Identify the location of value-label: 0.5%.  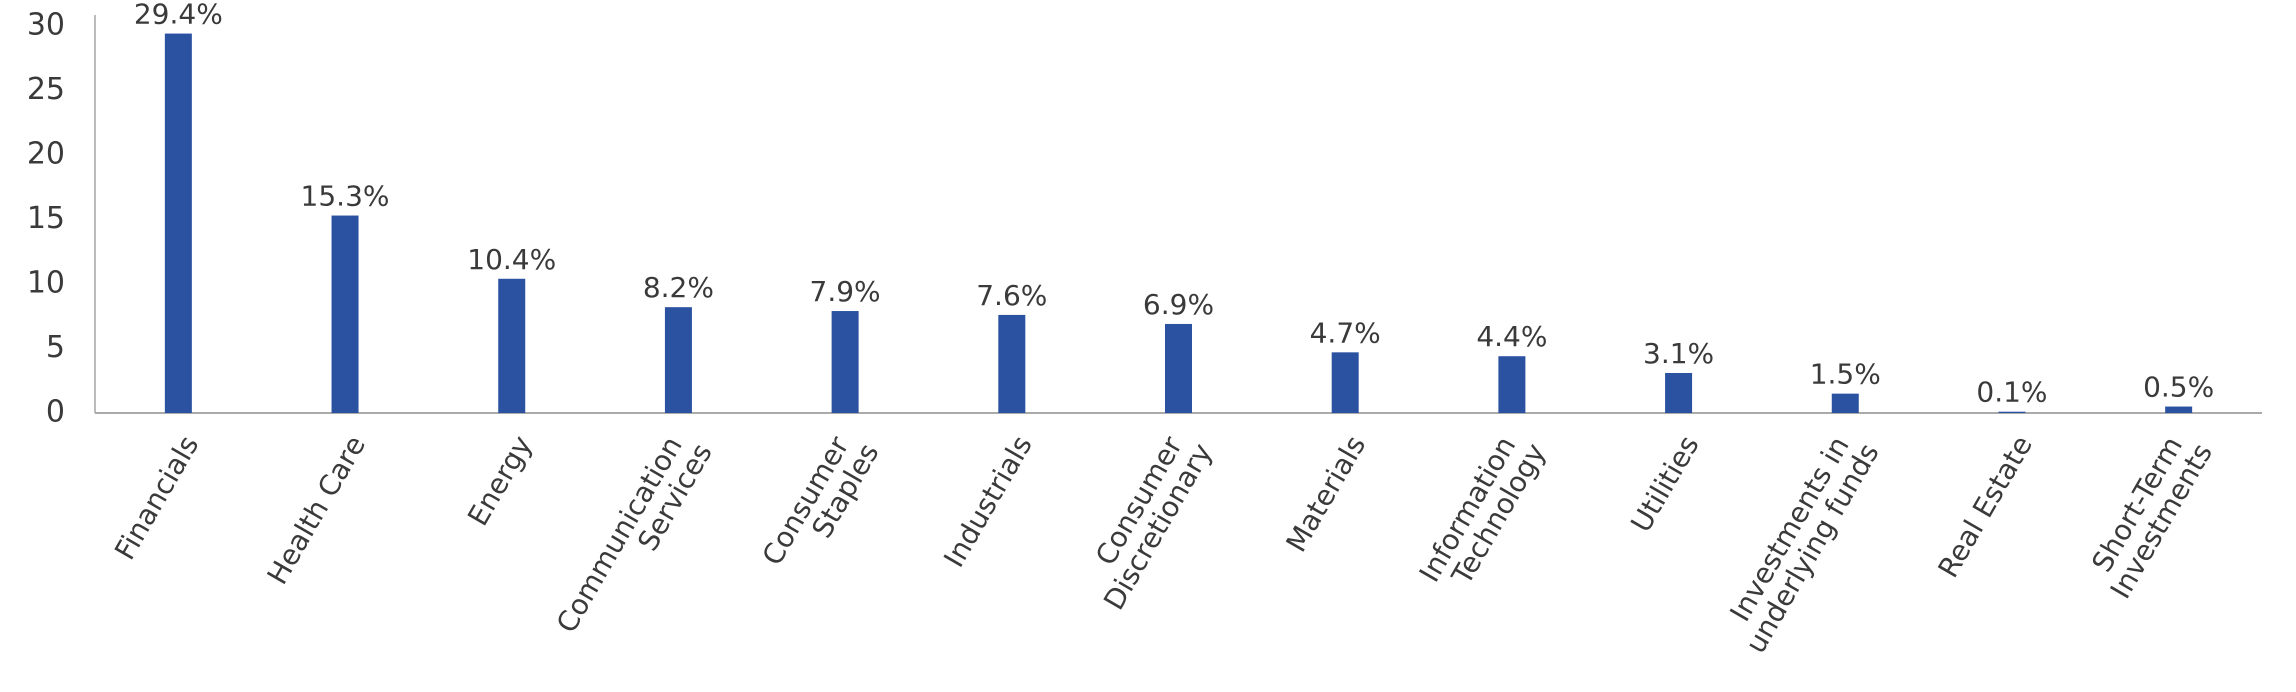
(2178, 387).